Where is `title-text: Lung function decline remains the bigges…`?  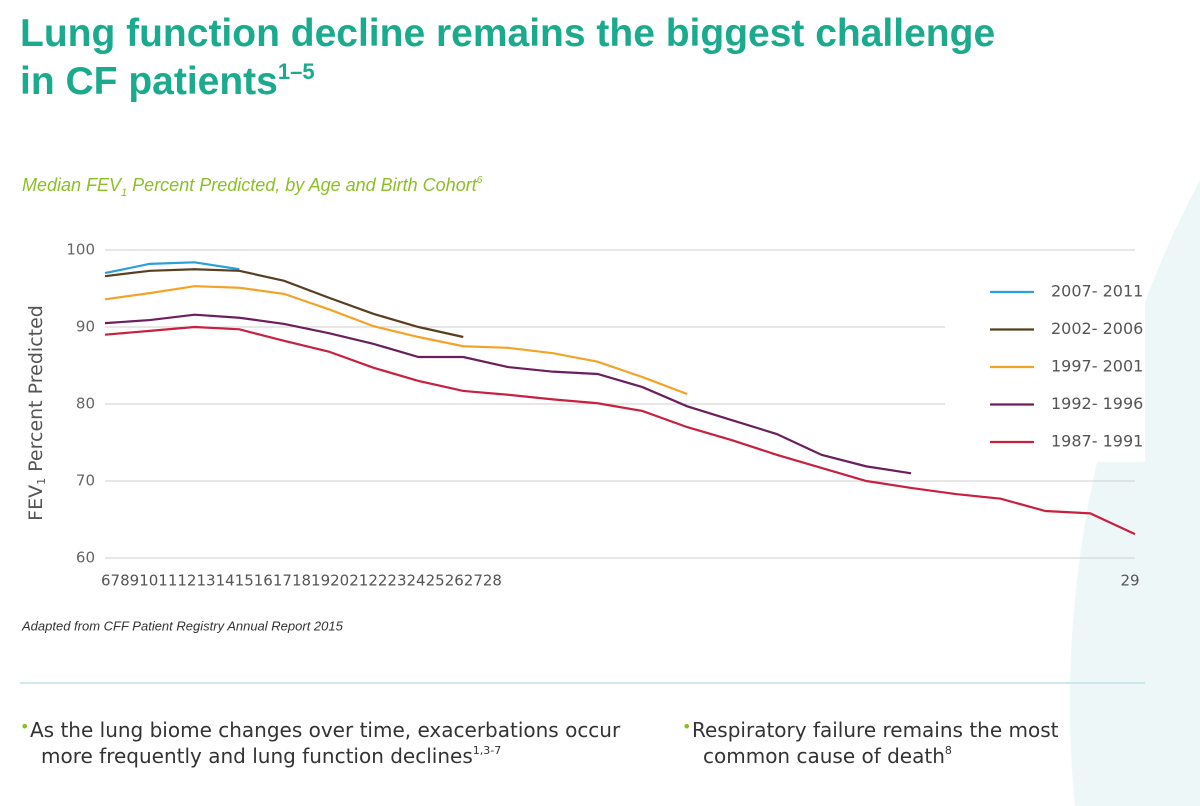 title-text: Lung function decline remains the bigges… is located at coordinates (508, 57).